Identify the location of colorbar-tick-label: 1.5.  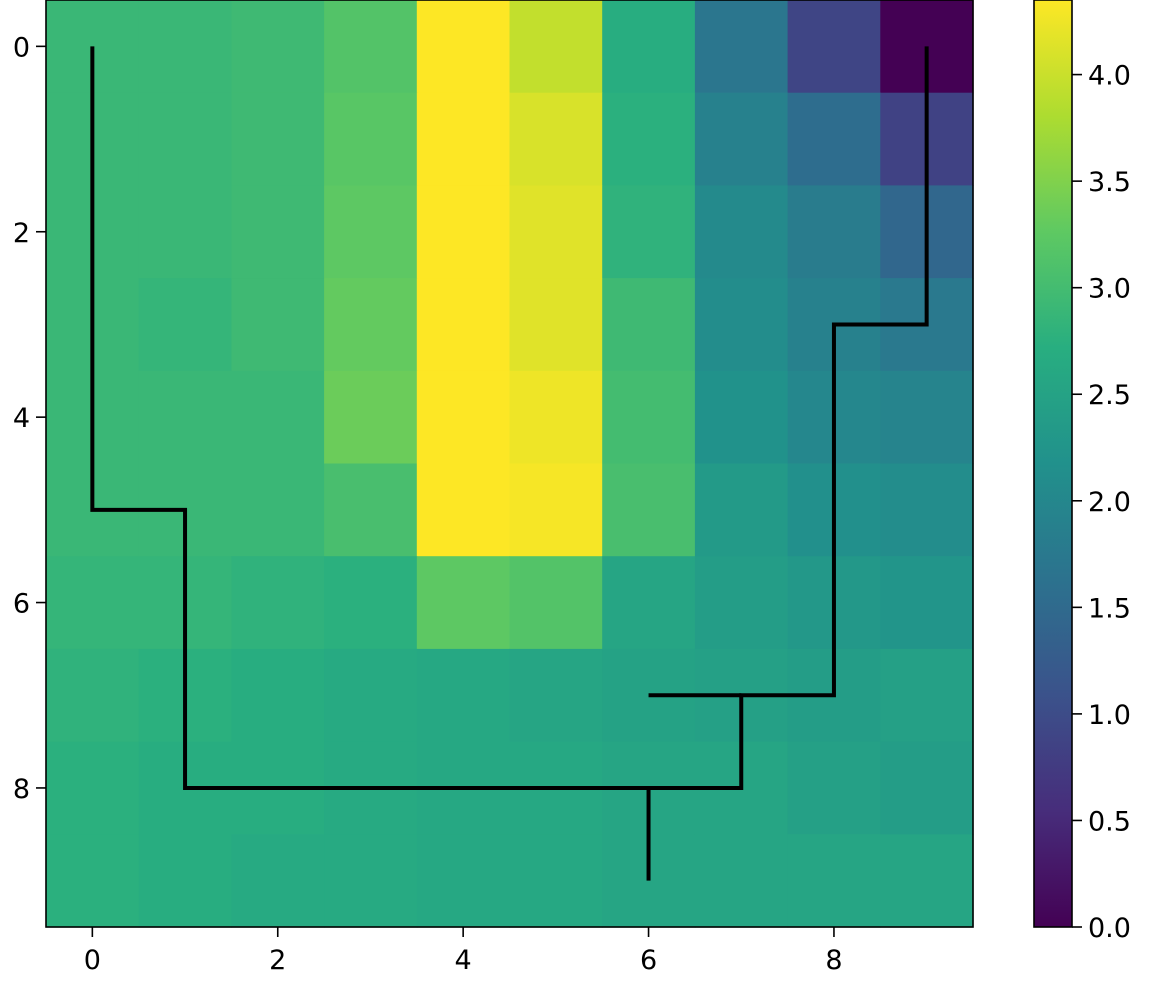
(1109, 608).